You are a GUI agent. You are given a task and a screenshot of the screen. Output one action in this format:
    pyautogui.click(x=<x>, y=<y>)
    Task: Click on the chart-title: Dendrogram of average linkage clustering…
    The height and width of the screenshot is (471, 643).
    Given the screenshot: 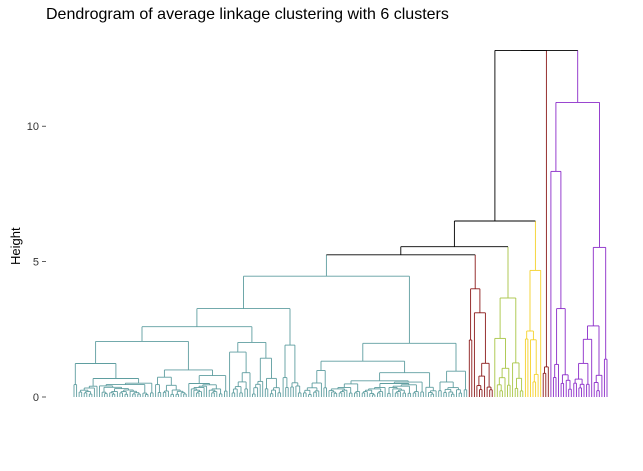 What is the action you would take?
    pyautogui.click(x=247, y=14)
    